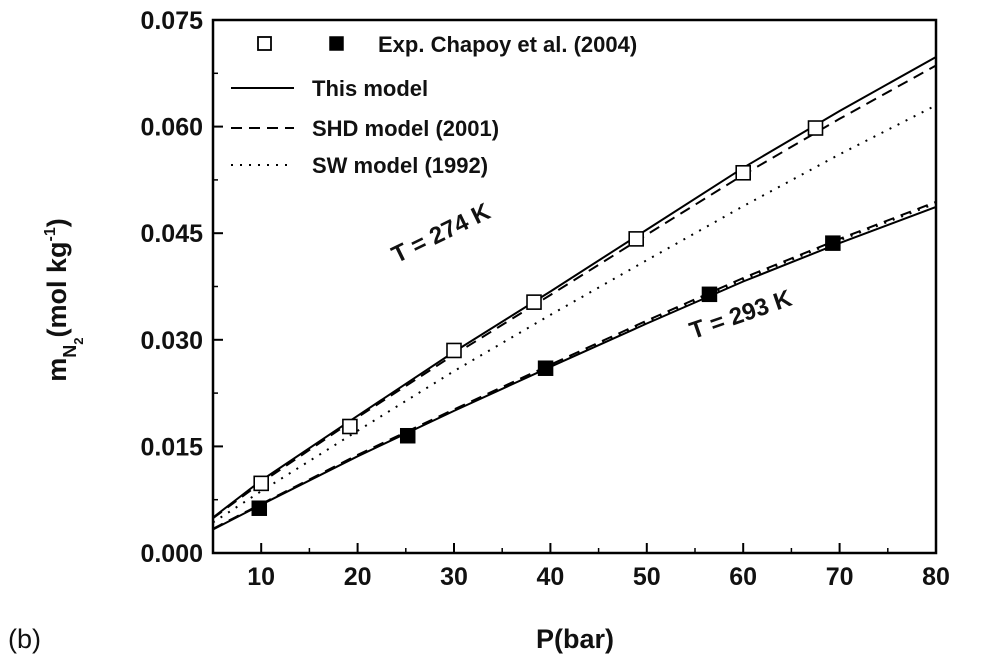  What do you see at coordinates (171, 21) in the screenshot?
I see `y-tick-label: 0.075` at bounding box center [171, 21].